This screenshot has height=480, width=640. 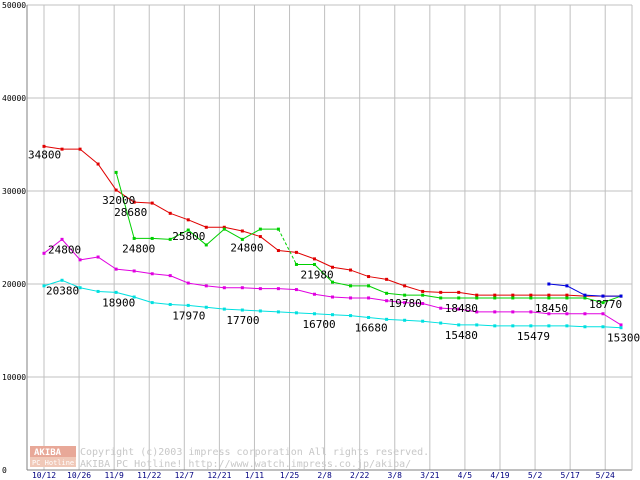 What do you see at coordinates (461, 308) in the screenshot?
I see `data-label: 18480` at bounding box center [461, 308].